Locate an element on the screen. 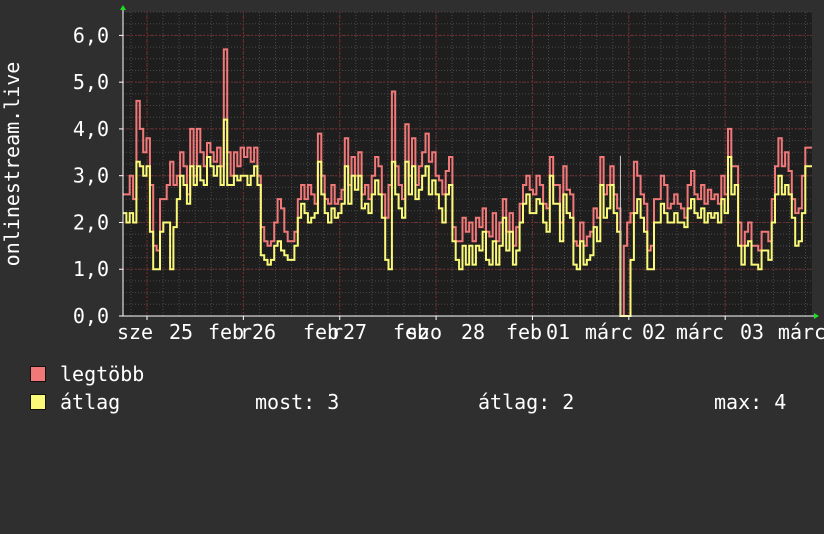 Image resolution: width=824 pixels, height=534 pixels. x-tick-label: 03 is located at coordinates (752, 332).